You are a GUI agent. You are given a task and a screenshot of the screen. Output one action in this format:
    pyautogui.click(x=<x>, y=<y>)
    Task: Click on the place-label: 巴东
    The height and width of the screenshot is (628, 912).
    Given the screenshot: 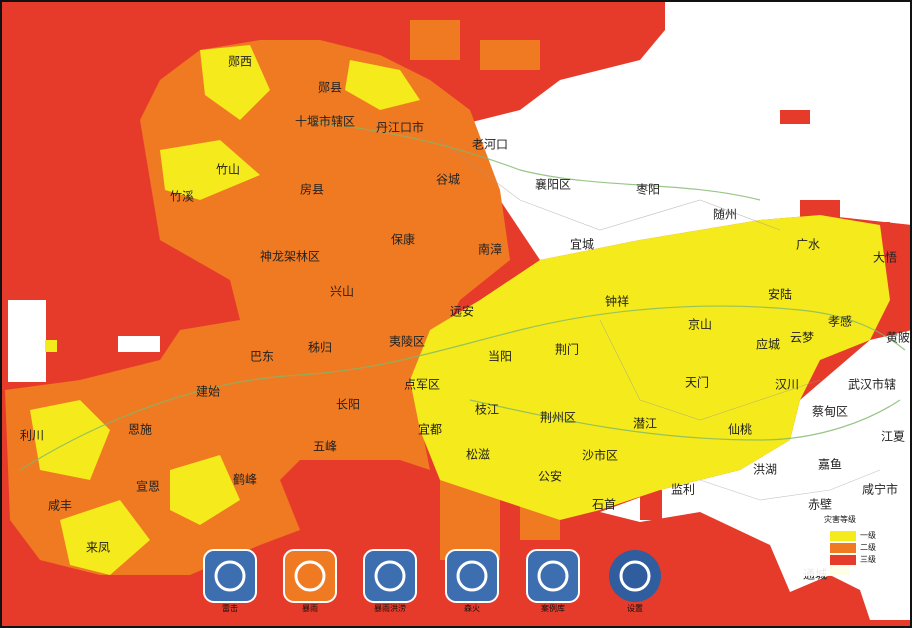 What is the action you would take?
    pyautogui.click(x=262, y=357)
    